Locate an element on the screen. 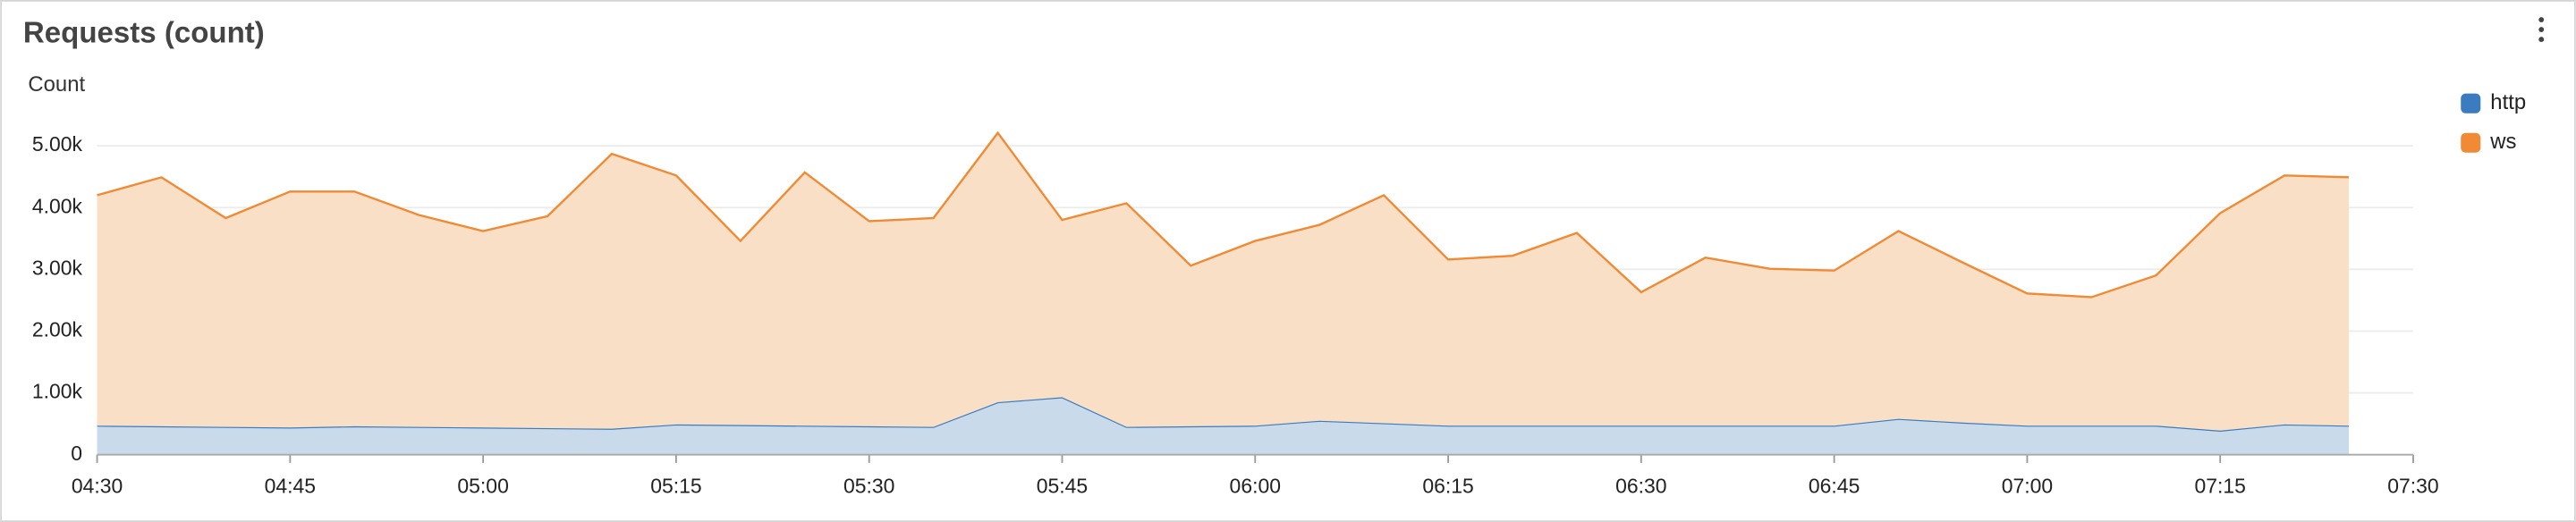 Image resolution: width=2576 pixels, height=522 pixels. x-tick-label: 07:30 is located at coordinates (2412, 485).